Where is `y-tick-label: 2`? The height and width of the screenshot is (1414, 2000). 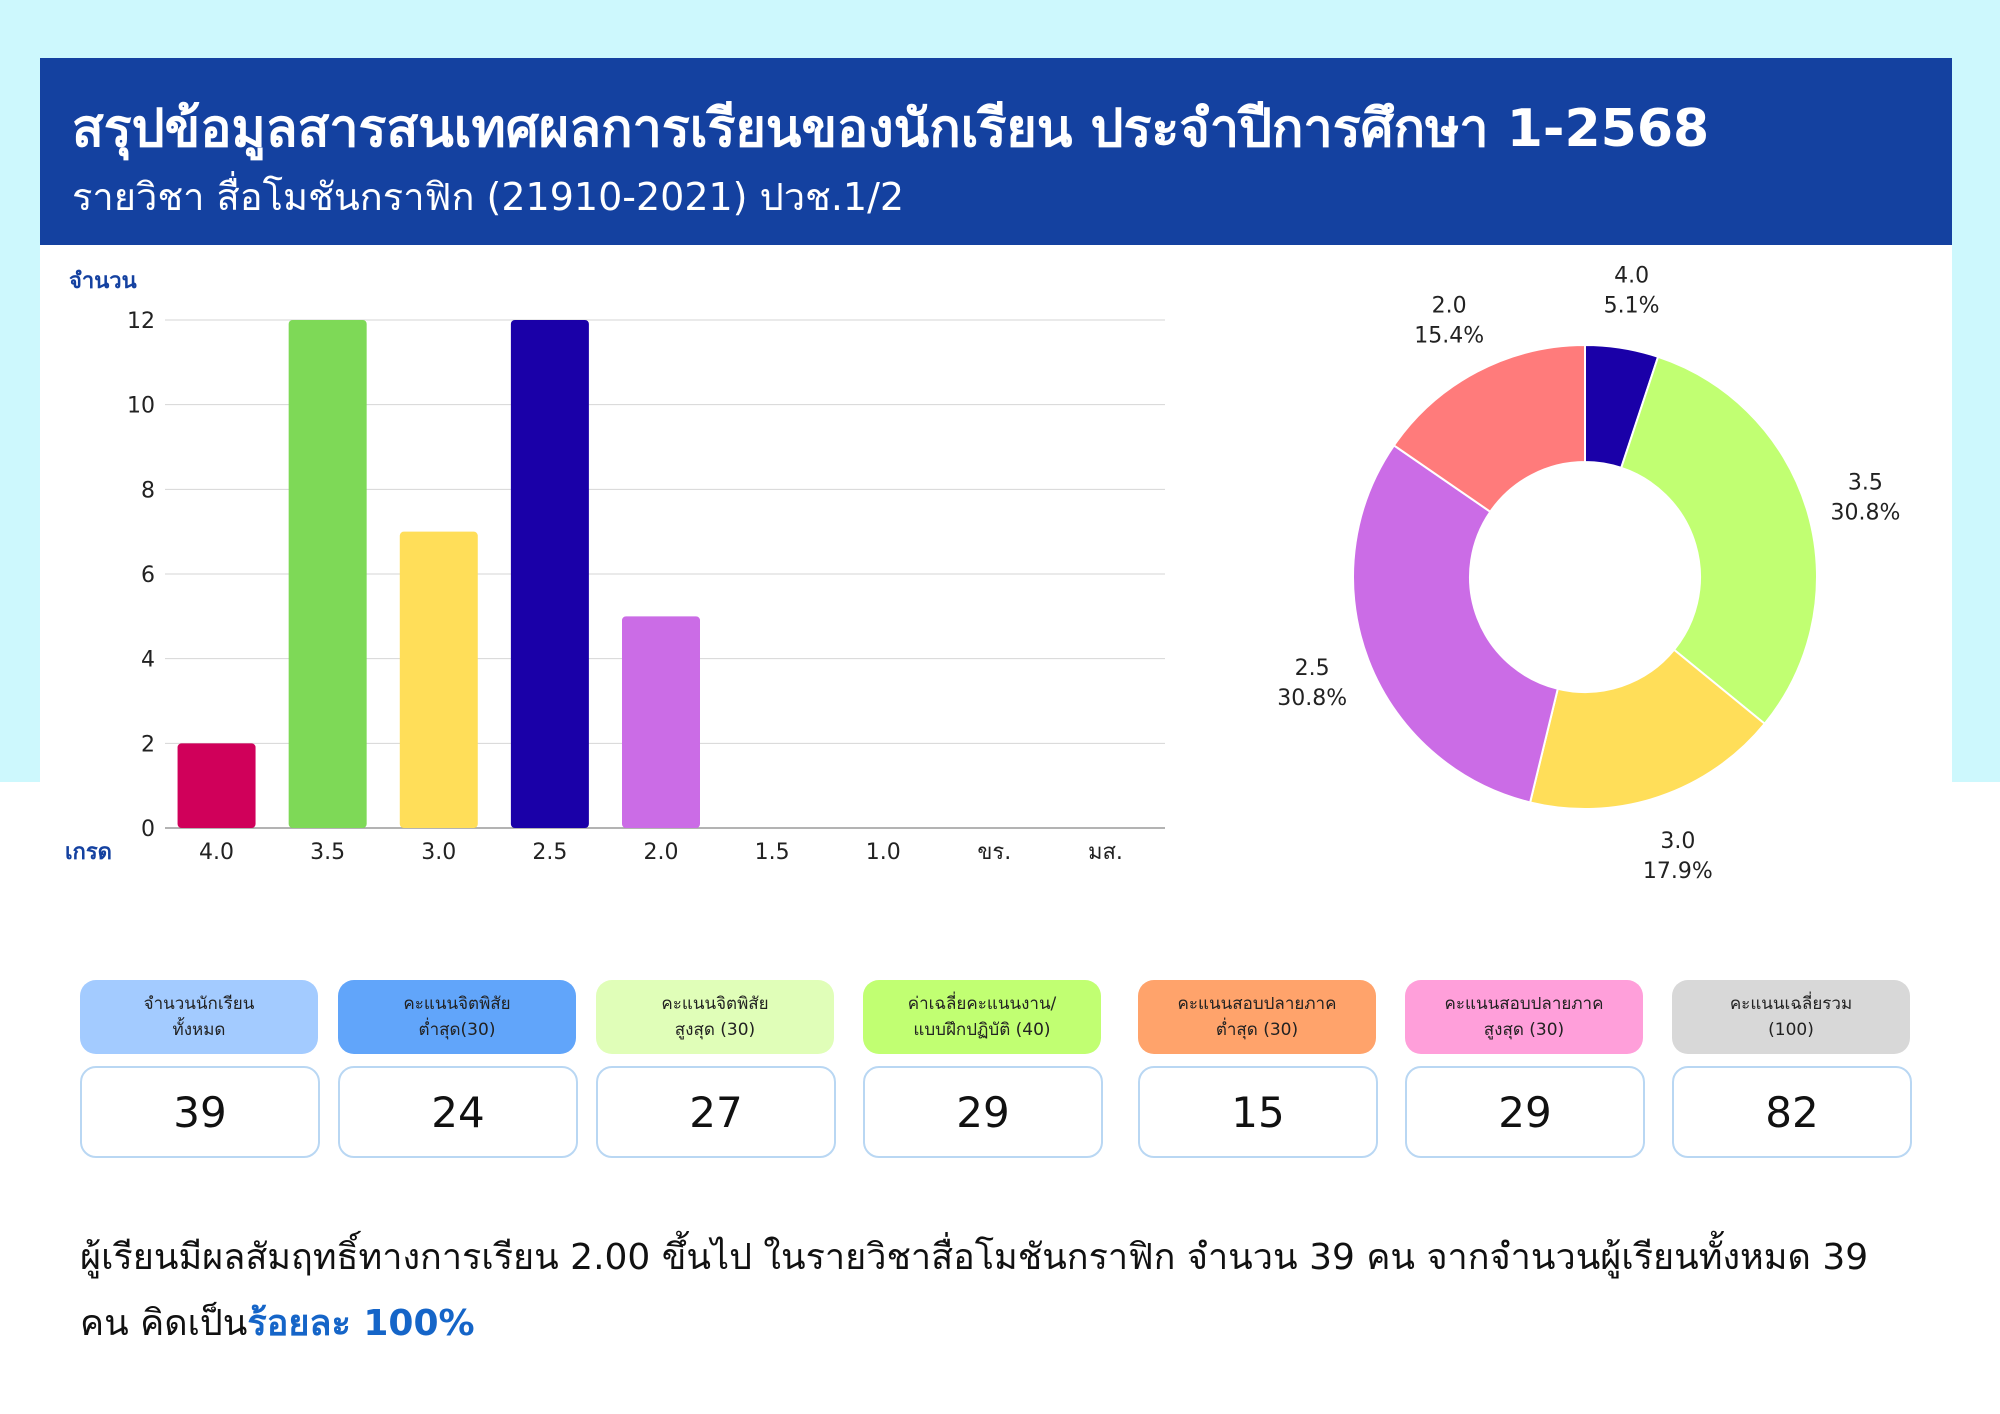 y-tick-label: 2 is located at coordinates (148, 744).